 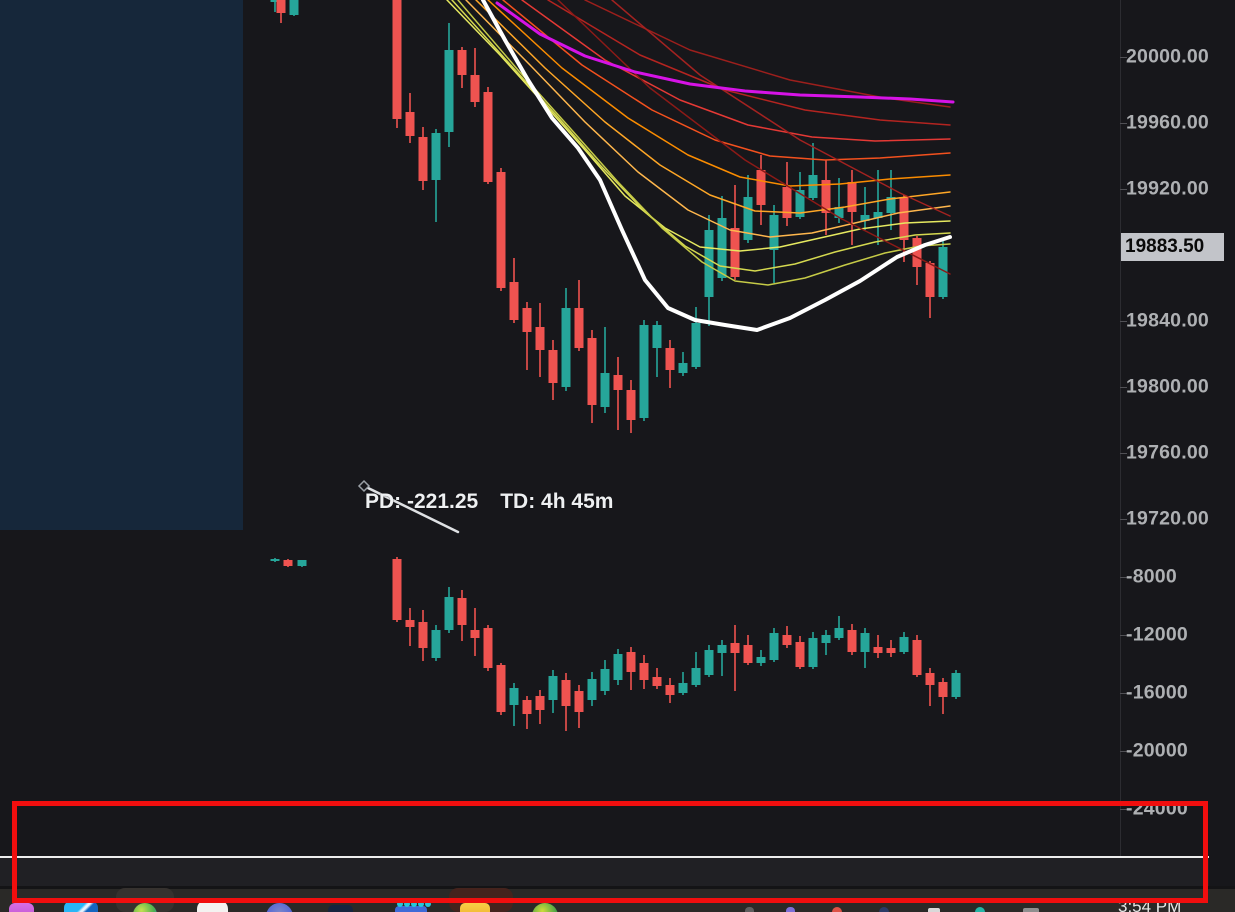 What do you see at coordinates (1157, 750) in the screenshot?
I see `delta-axis-label: -20000` at bounding box center [1157, 750].